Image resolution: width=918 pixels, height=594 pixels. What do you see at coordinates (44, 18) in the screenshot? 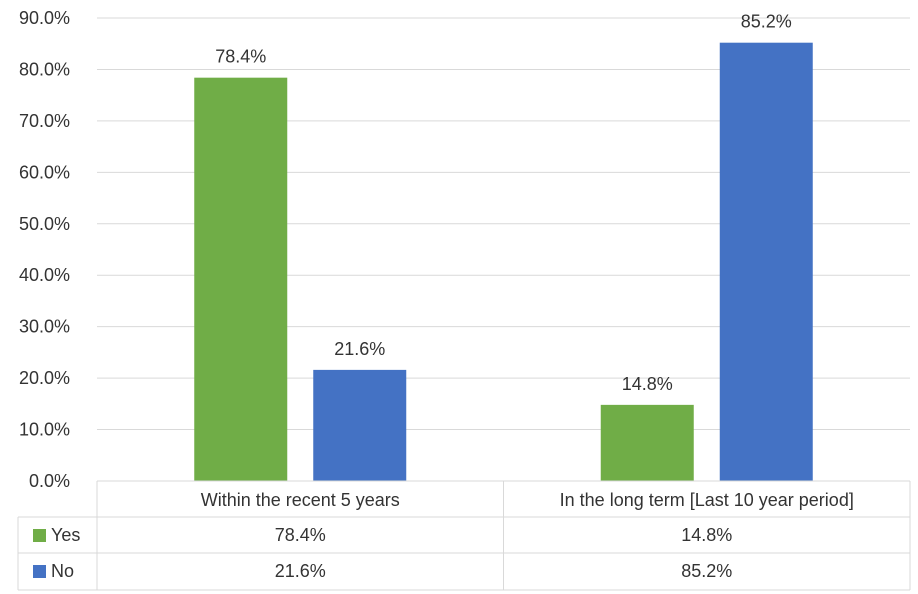
I see `y-tick-label: 90.0%` at bounding box center [44, 18].